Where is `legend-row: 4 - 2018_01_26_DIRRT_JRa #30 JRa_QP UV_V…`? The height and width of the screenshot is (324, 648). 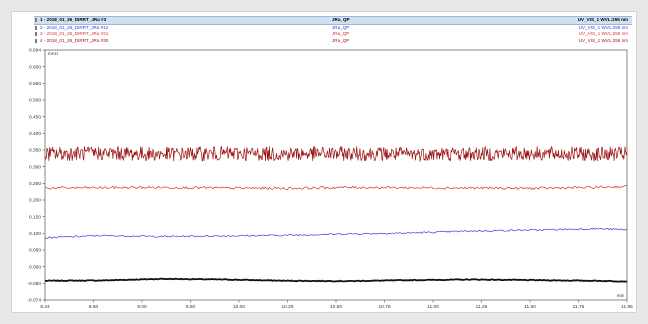 legend-row: 4 - 2018_01_26_DIRRT_JRa #30 JRa_QP UV_V… is located at coordinates (333, 41).